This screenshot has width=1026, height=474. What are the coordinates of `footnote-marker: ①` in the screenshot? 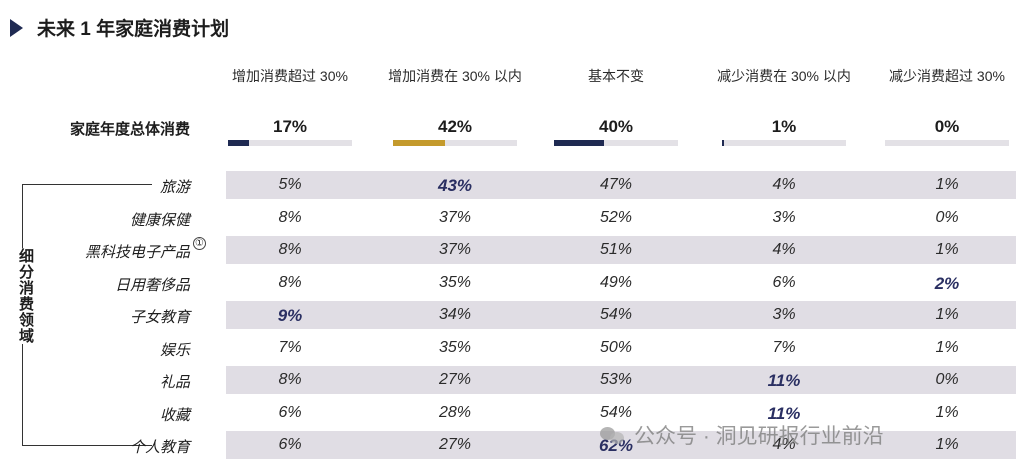 It's located at (199, 243).